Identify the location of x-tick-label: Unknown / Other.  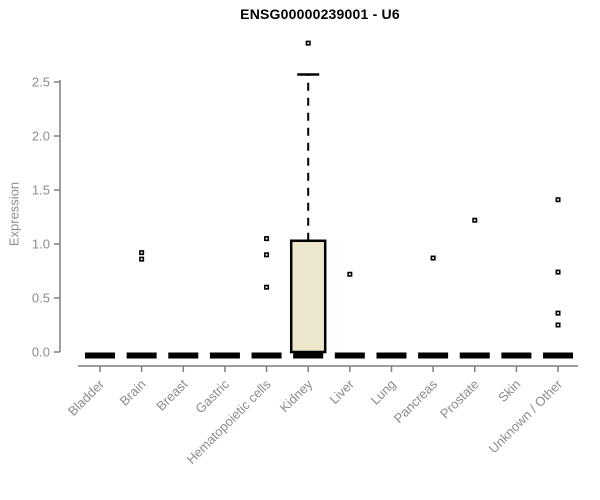
(526, 416).